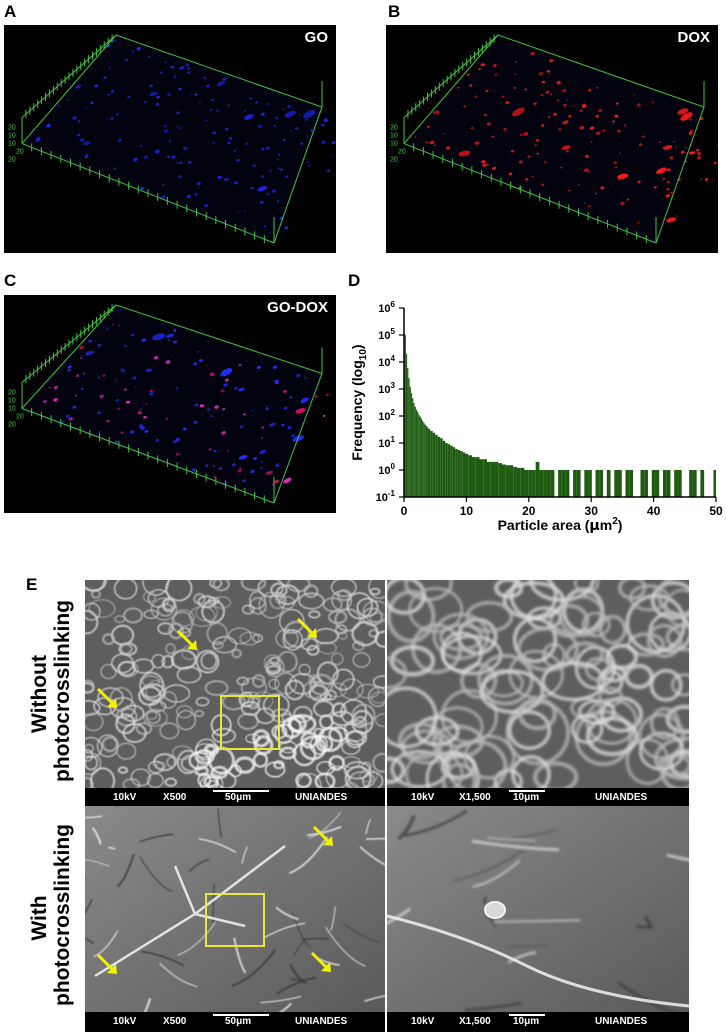 The height and width of the screenshot is (1036, 726). I want to click on row-label-without-line1: Without, so click(39, 694).